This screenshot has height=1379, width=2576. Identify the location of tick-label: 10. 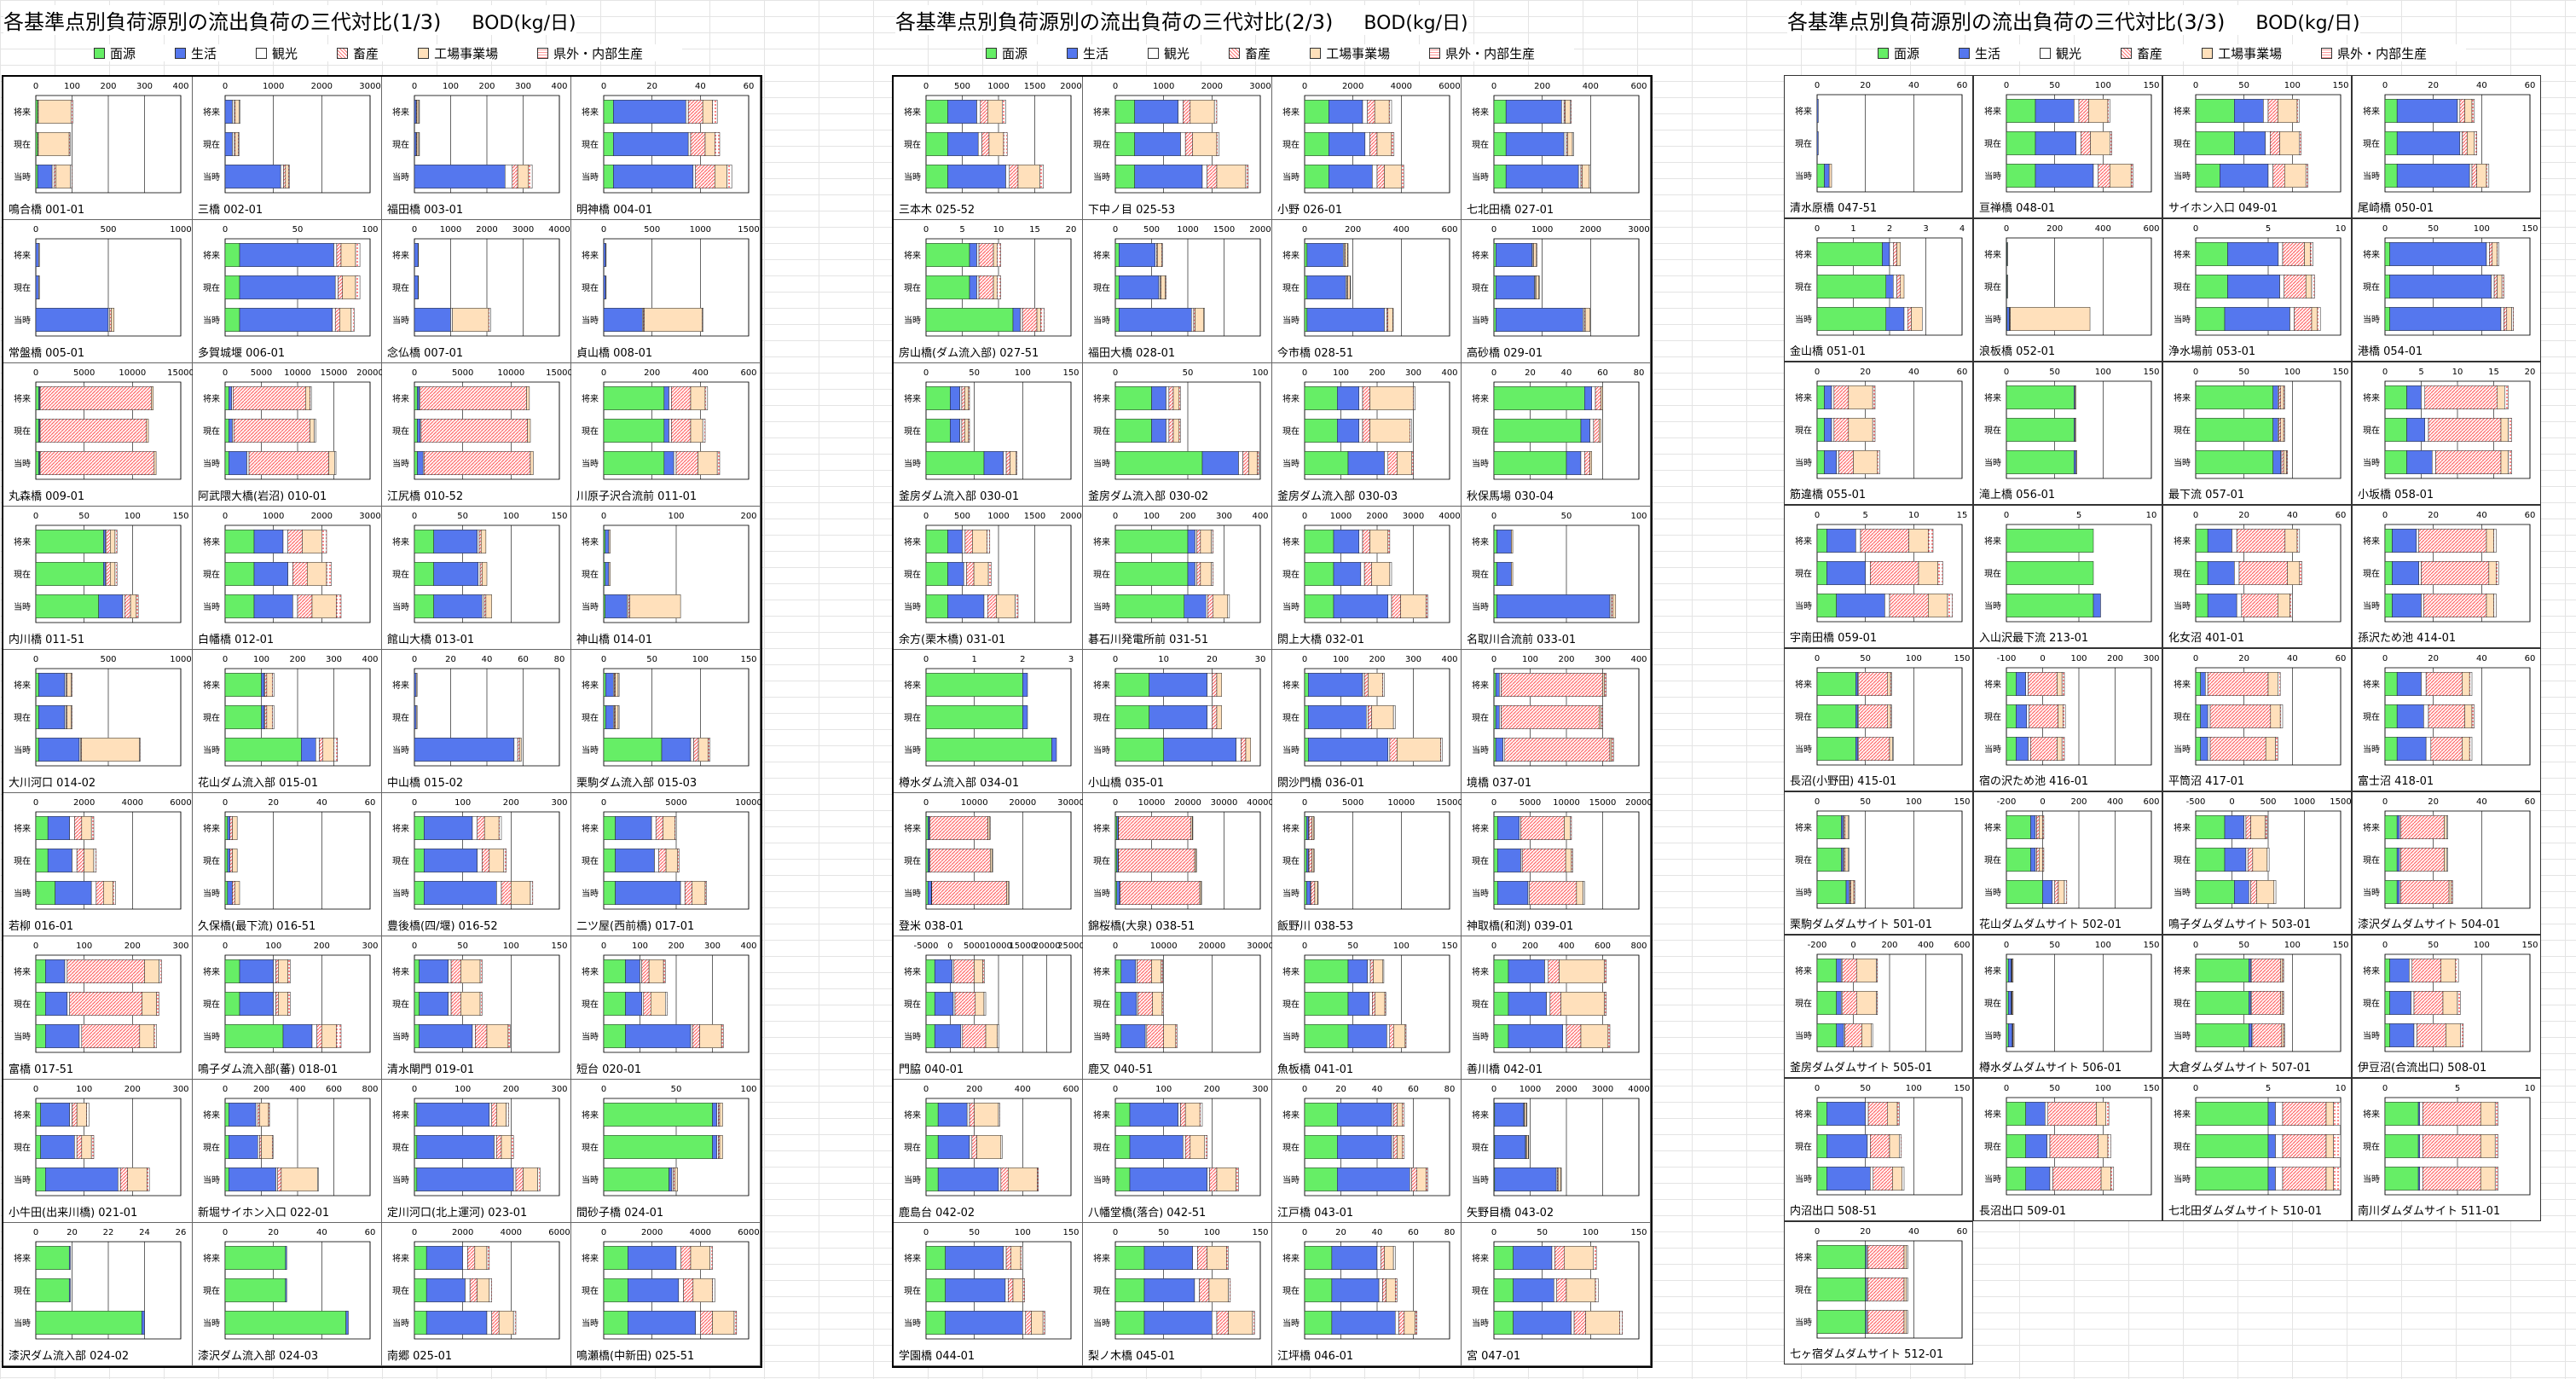
(2342, 229).